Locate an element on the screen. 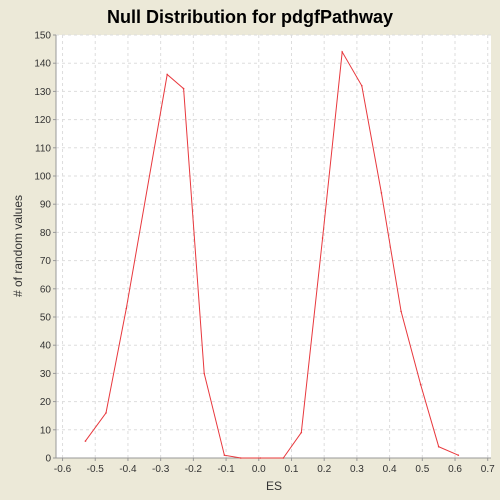 Image resolution: width=500 pixels, height=500 pixels. x-tick-label: 0.7 is located at coordinates (488, 469).